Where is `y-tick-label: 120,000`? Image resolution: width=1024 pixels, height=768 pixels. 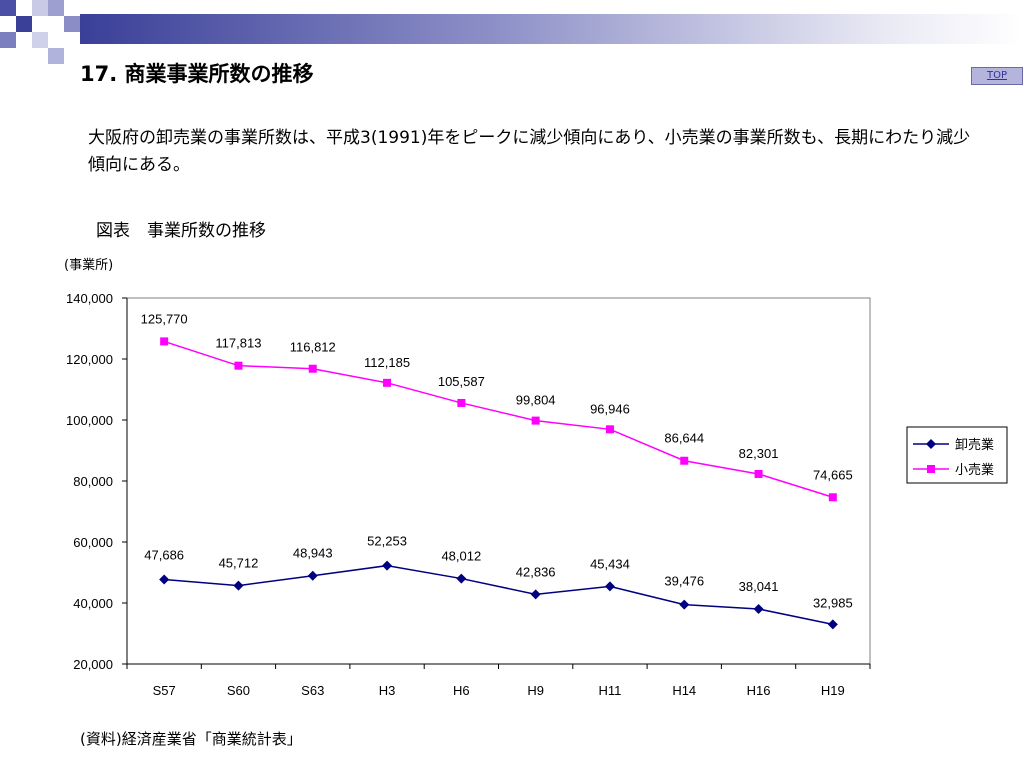
y-tick-label: 120,000 is located at coordinates (89, 359).